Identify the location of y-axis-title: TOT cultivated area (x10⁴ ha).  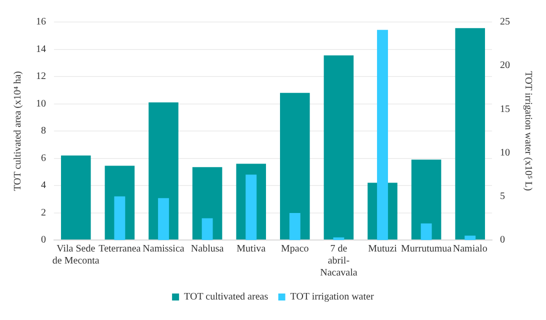
(18, 131).